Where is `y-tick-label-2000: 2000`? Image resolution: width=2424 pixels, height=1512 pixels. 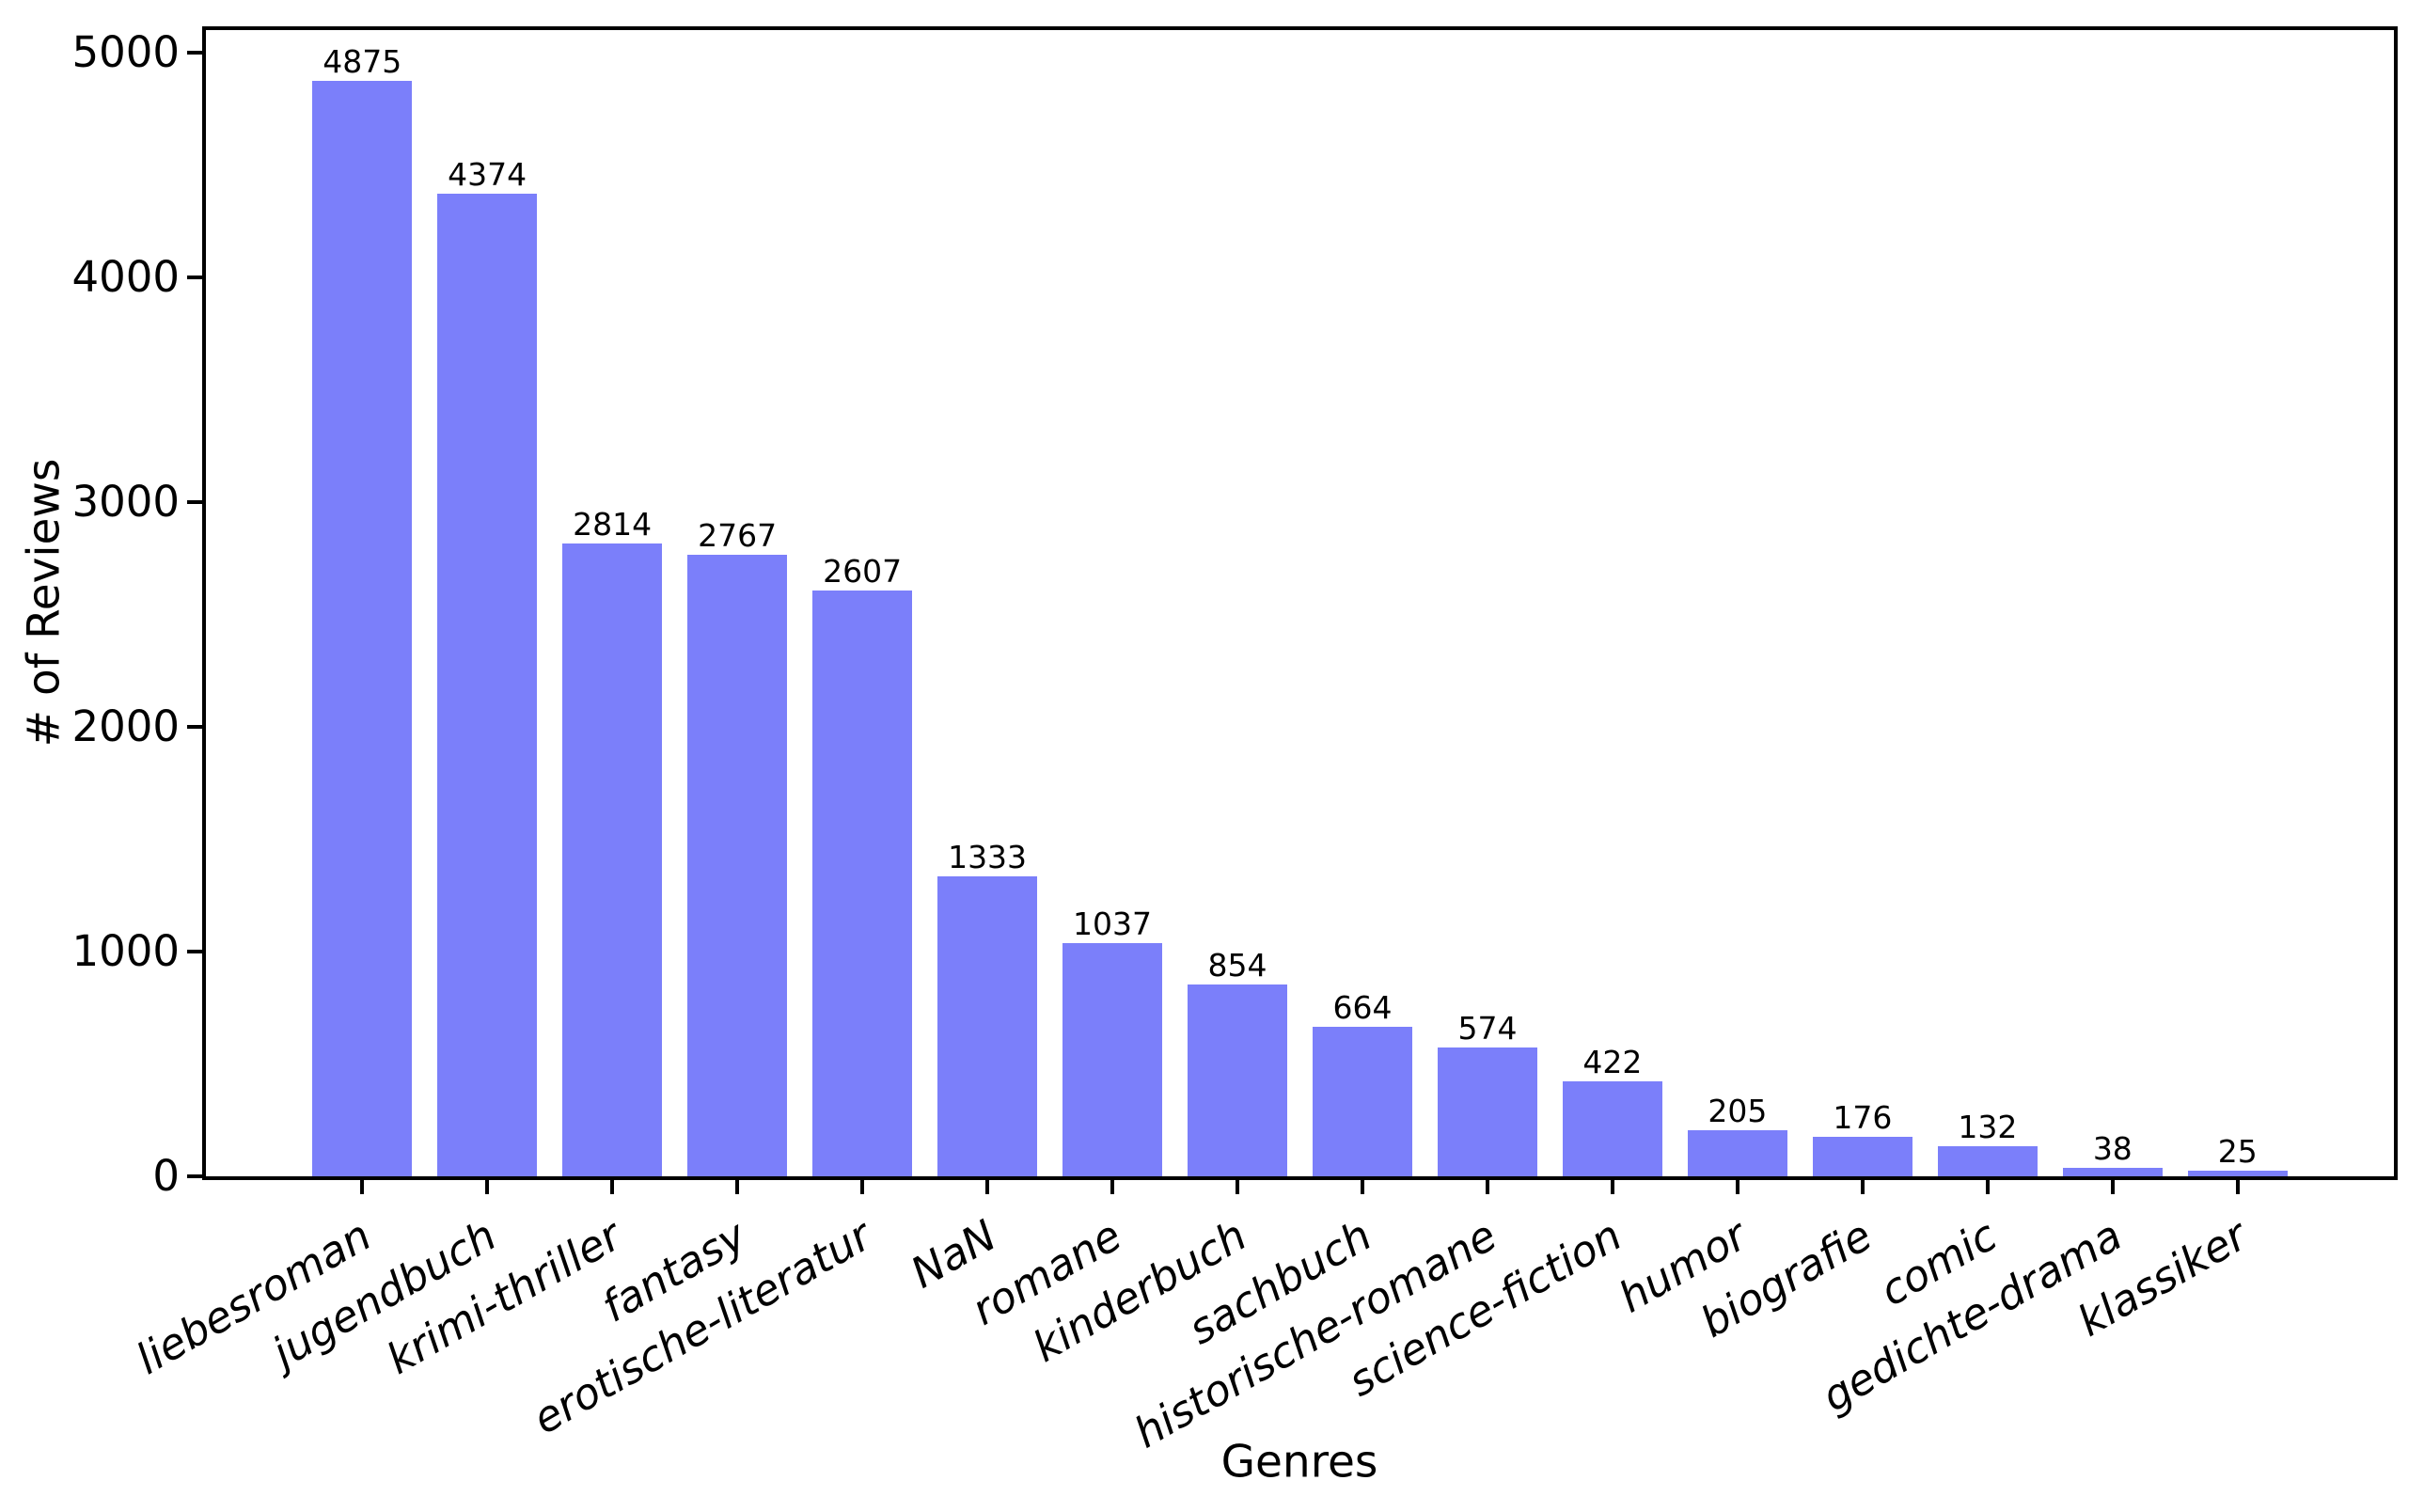
y-tick-label-2000: 2000 is located at coordinates (125, 726).